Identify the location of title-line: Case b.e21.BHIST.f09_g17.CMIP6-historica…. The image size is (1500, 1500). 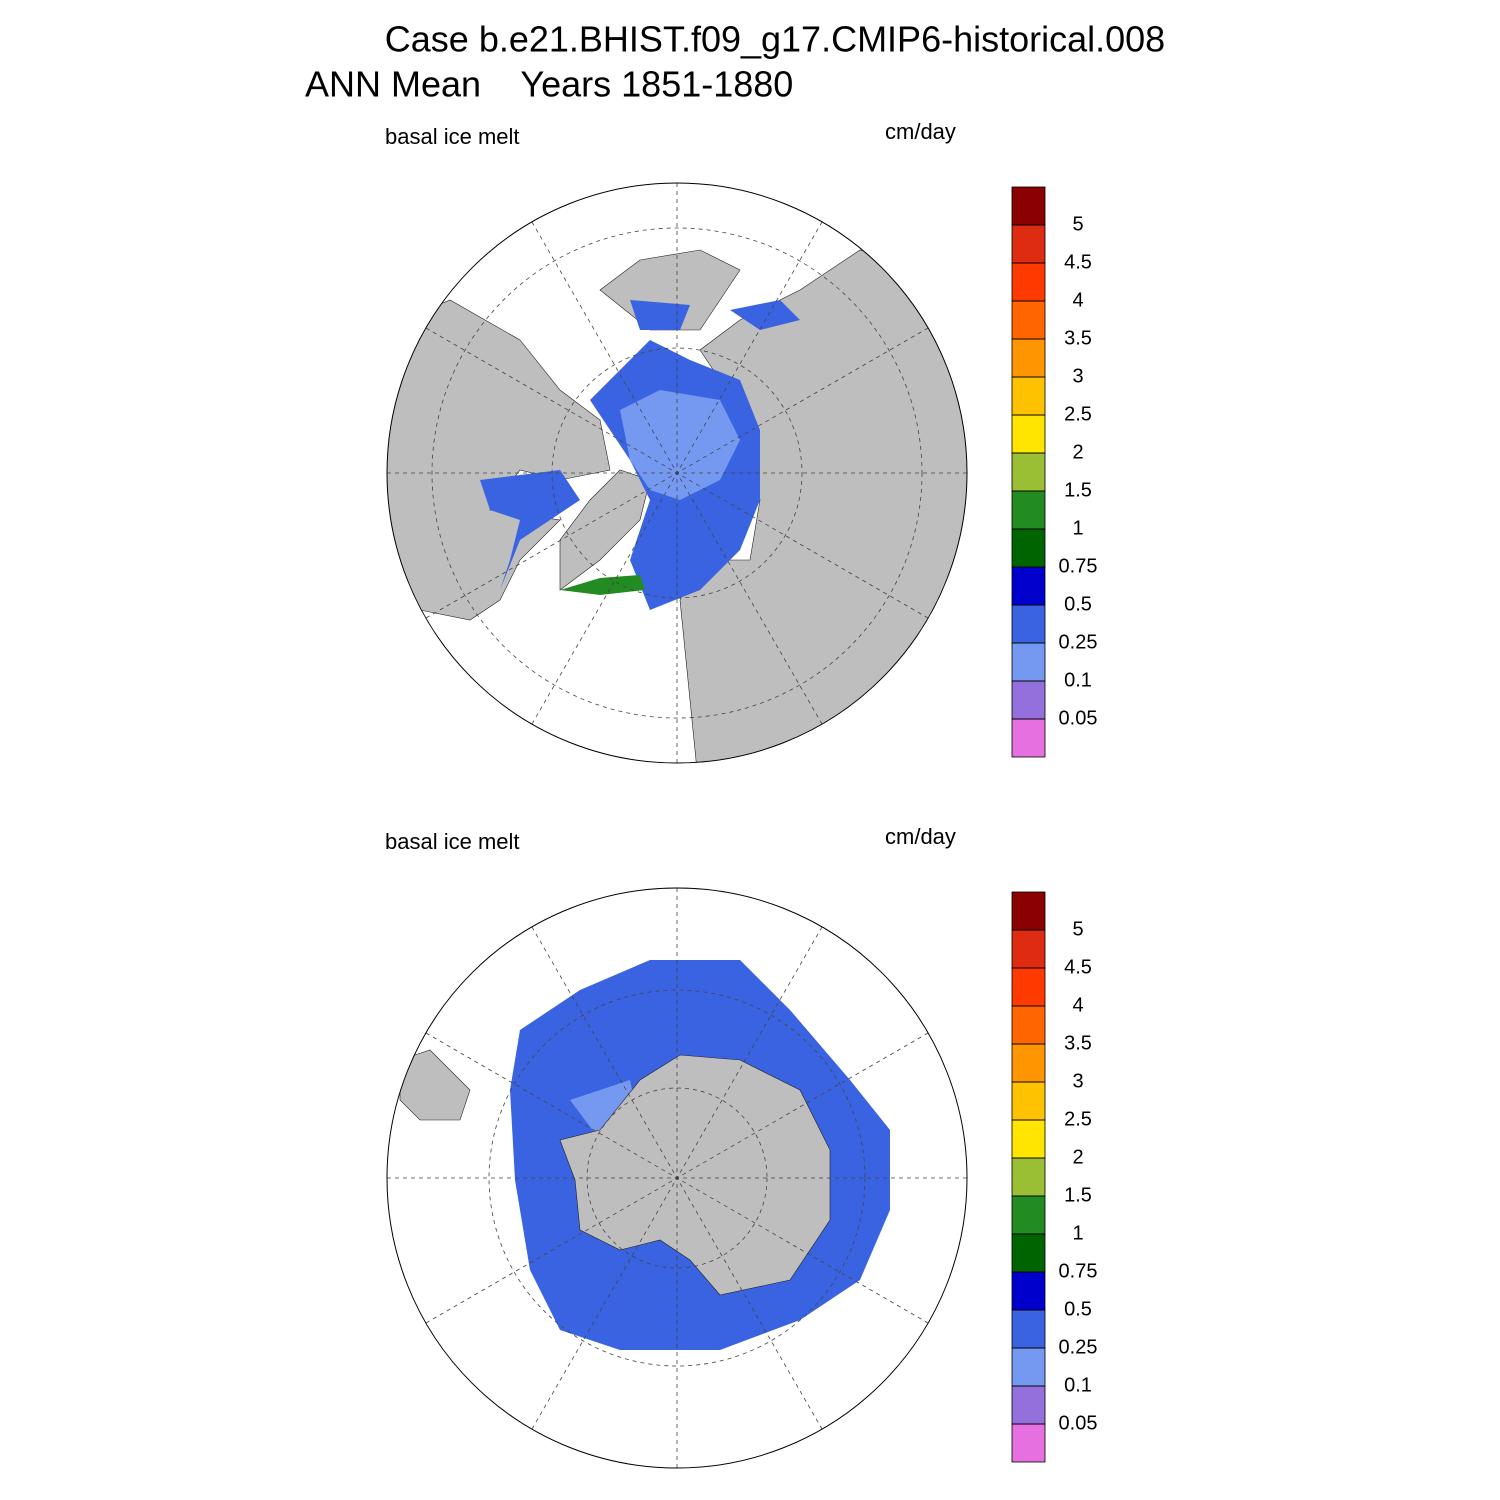
(775, 39).